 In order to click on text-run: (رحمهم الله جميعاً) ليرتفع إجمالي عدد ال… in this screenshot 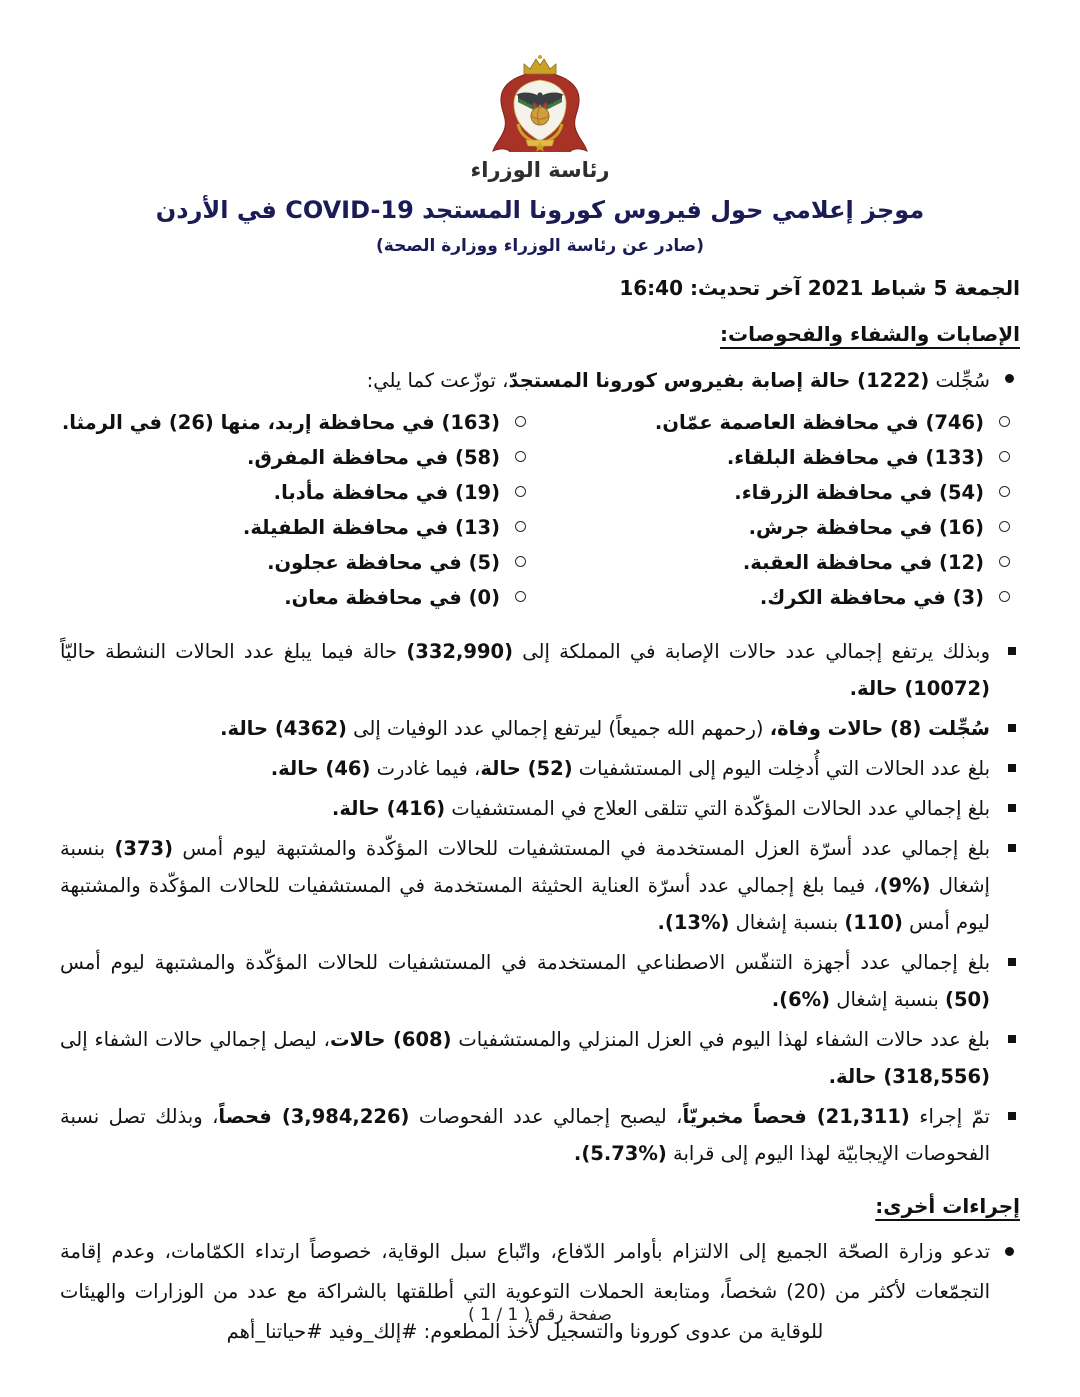, I will do `click(558, 728)`.